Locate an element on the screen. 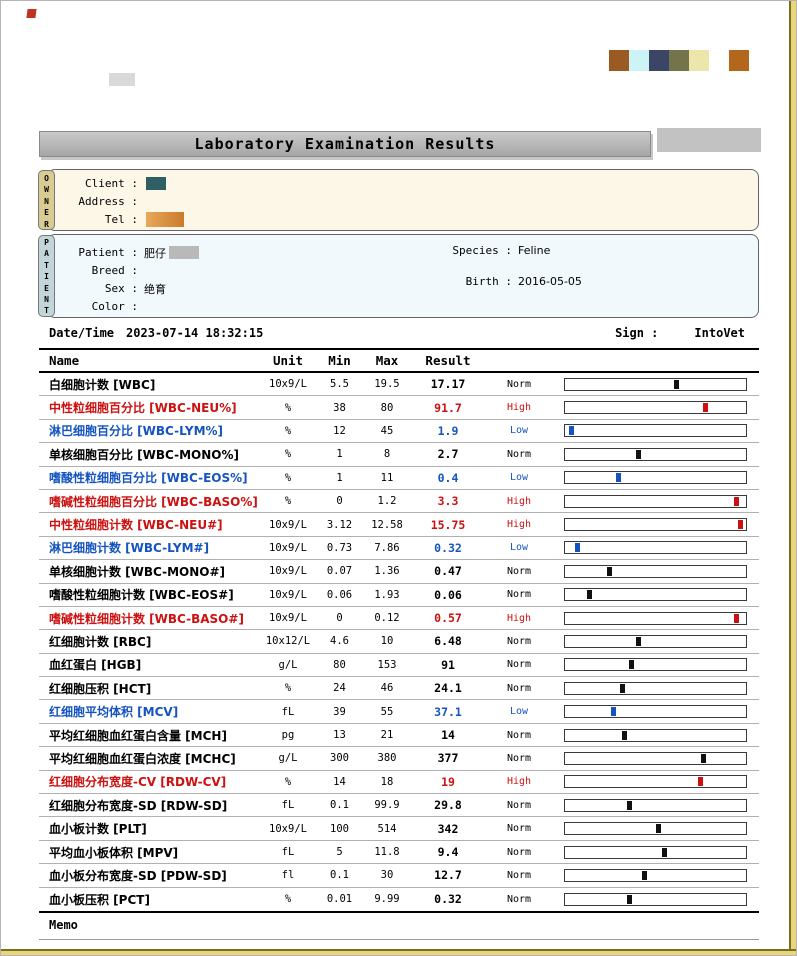  row-min: 0.01 is located at coordinates (339, 899).